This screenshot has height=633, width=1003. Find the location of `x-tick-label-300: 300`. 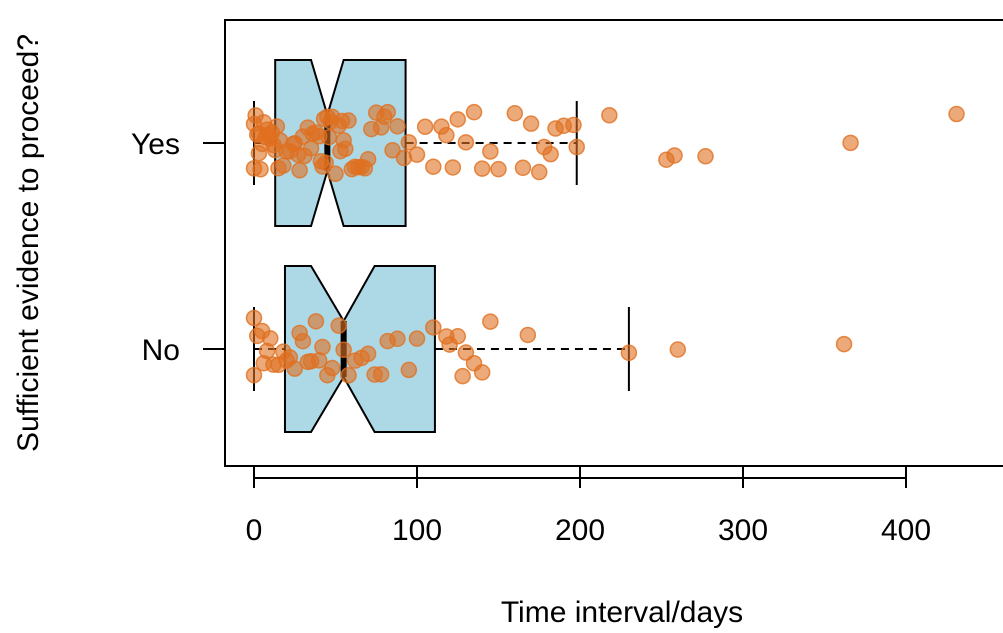

x-tick-label-300: 300 is located at coordinates (743, 530).